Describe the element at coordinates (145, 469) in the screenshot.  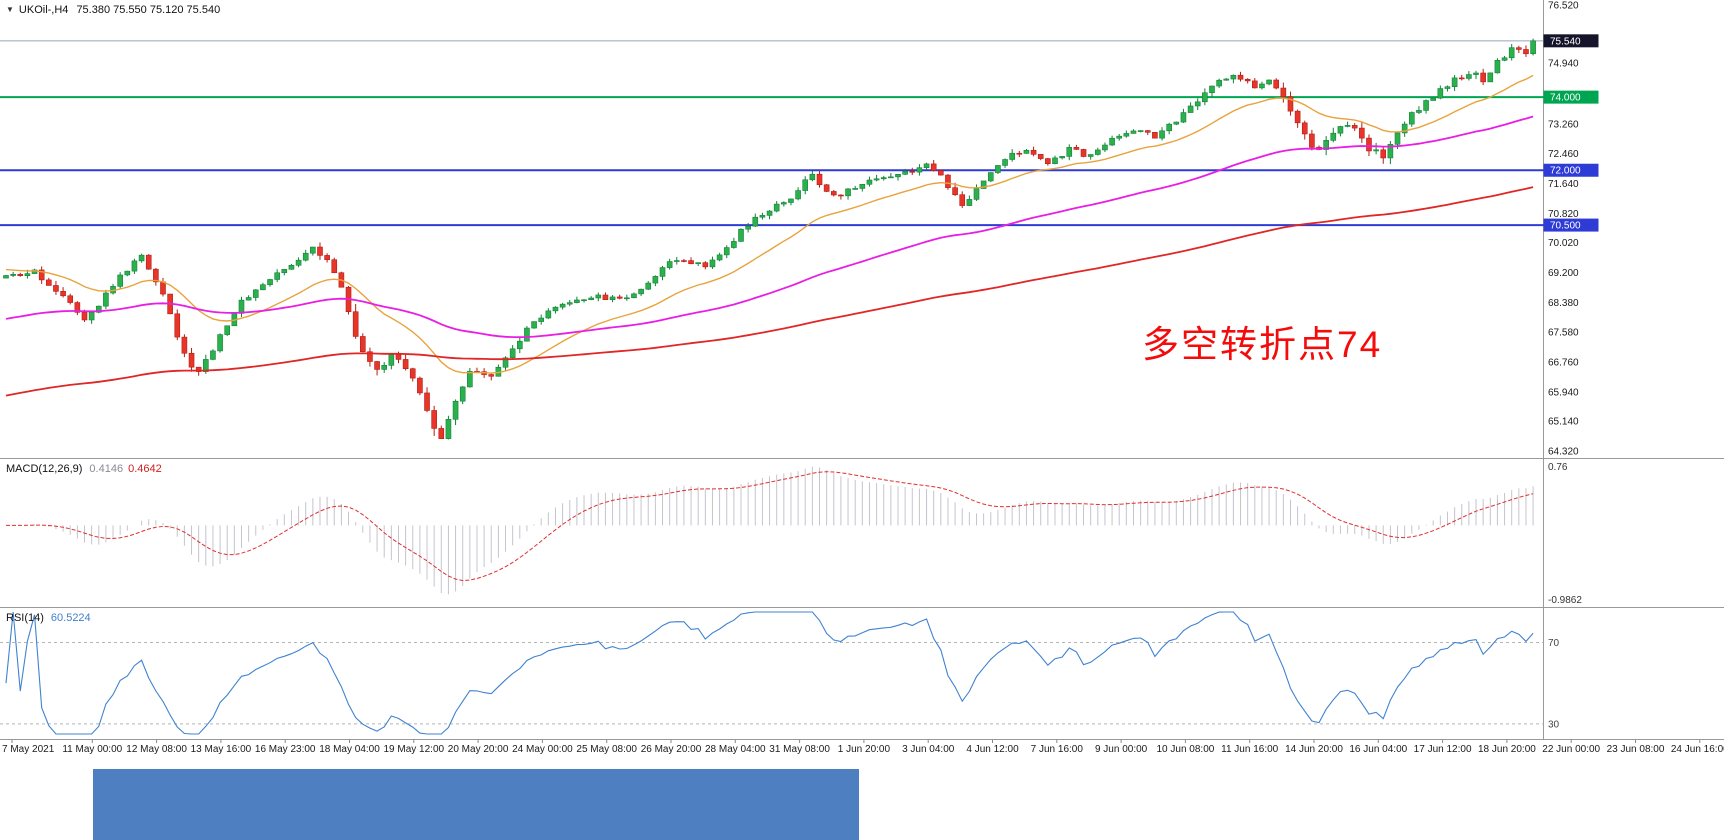
I see `macd-signal-value: 0.4642` at that location.